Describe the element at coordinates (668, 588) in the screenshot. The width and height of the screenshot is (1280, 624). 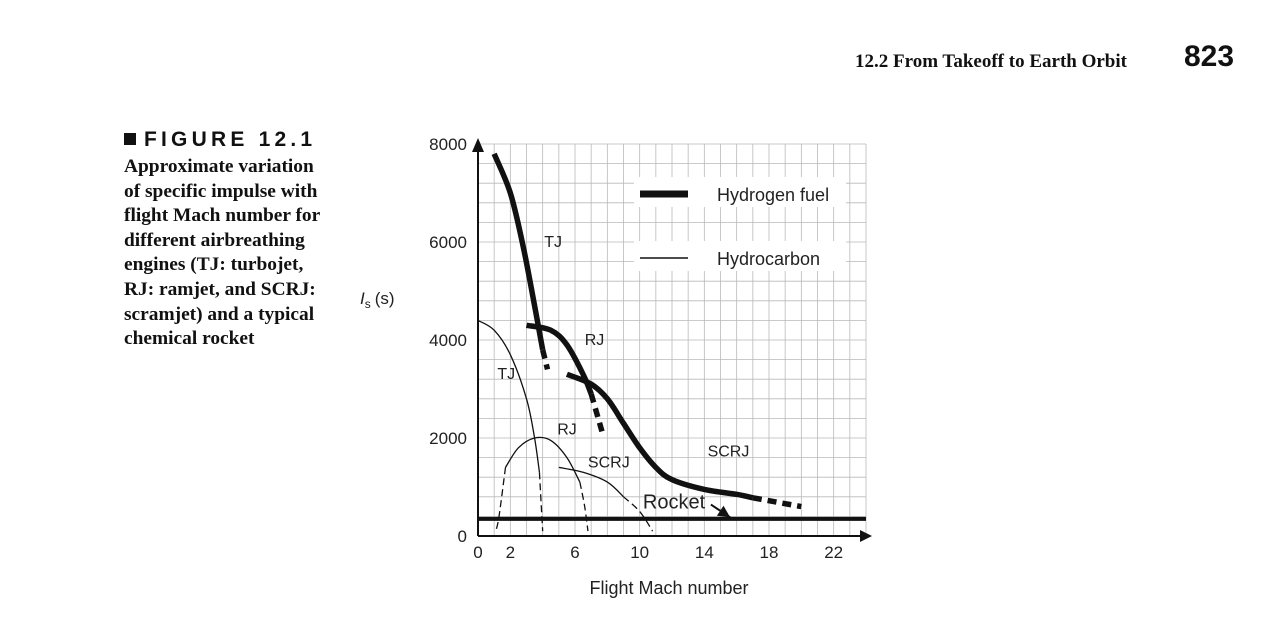
I see `x-axis-label: Flight Mach number` at that location.